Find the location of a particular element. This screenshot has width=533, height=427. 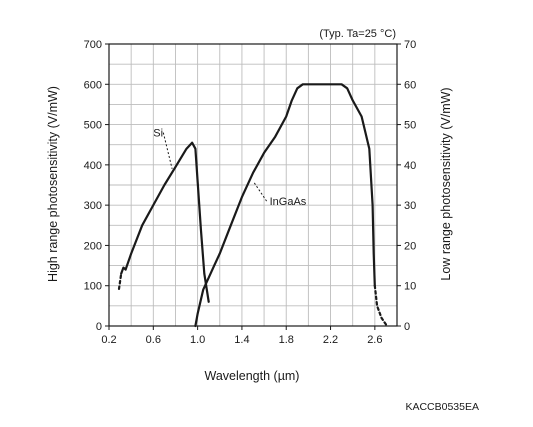

y-right-tick-label: 60 is located at coordinates (410, 85).